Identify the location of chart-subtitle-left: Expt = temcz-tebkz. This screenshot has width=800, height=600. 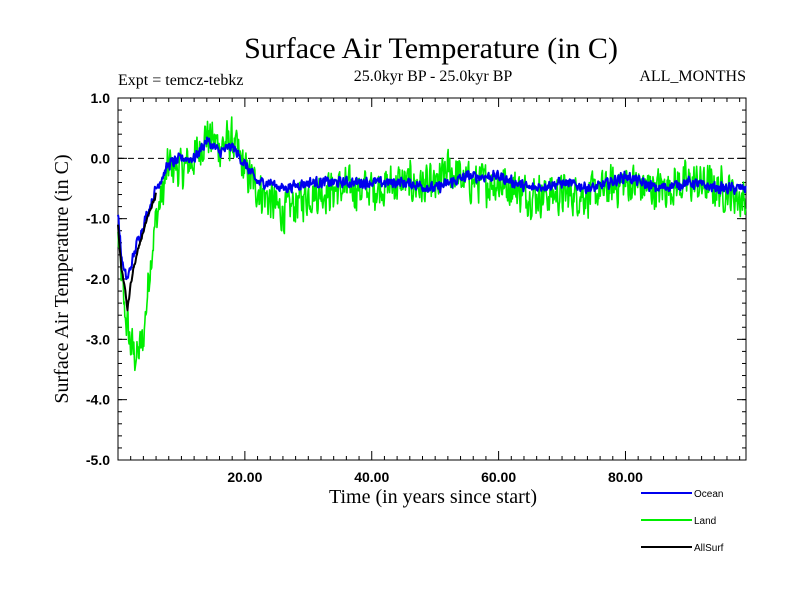
(180, 80).